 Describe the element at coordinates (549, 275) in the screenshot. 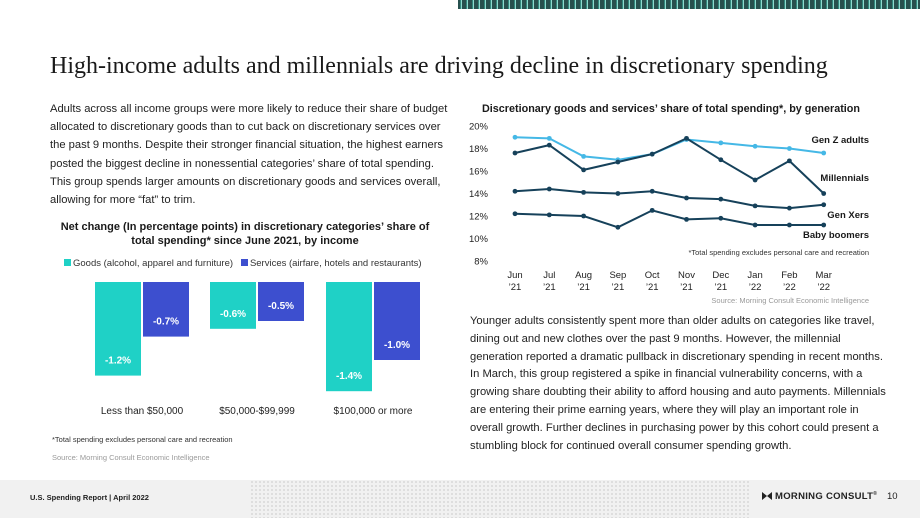

I see `x-tick-month-1: Jul` at that location.